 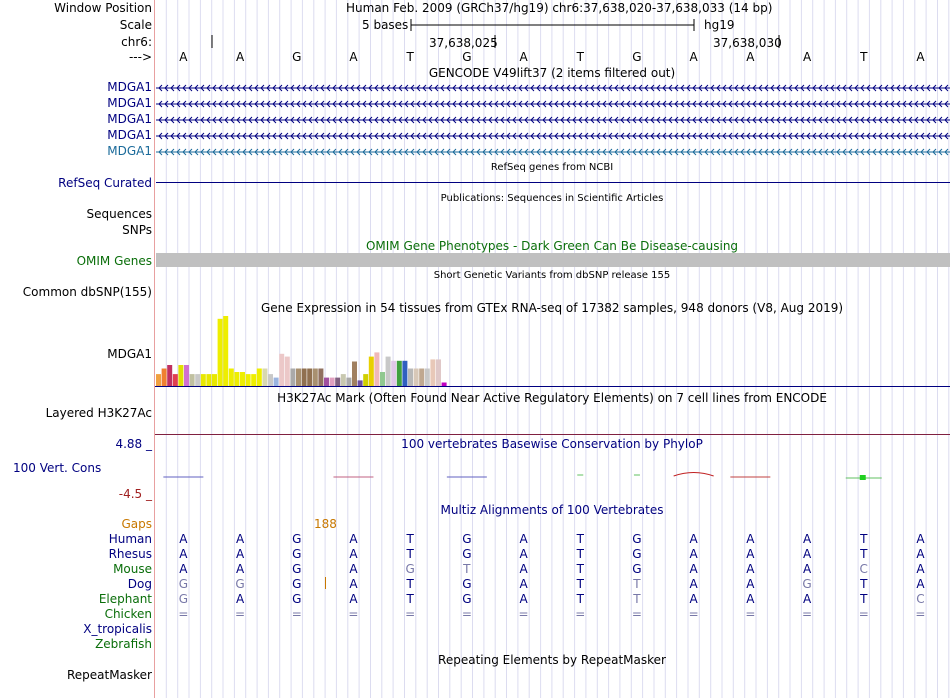 I want to click on species-label: Rhesus, so click(x=130, y=554).